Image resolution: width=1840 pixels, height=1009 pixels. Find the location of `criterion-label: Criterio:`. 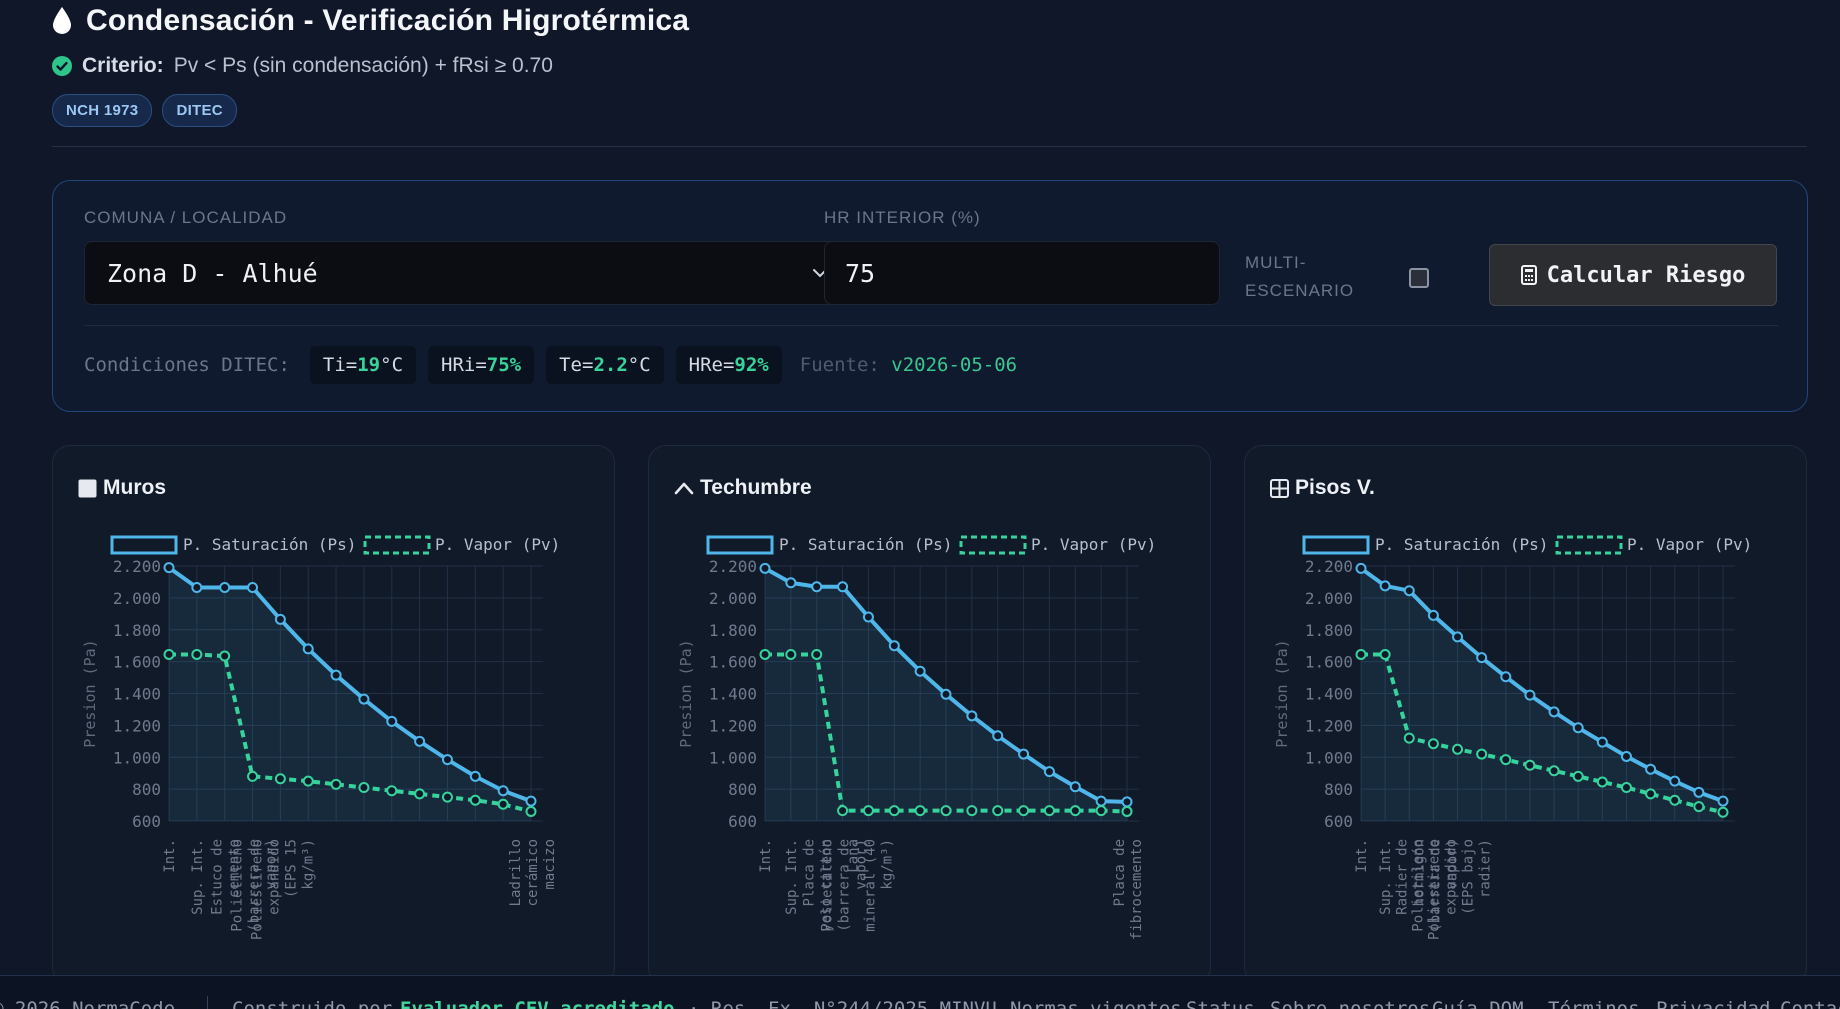

criterion-label: Criterio: is located at coordinates (123, 65).